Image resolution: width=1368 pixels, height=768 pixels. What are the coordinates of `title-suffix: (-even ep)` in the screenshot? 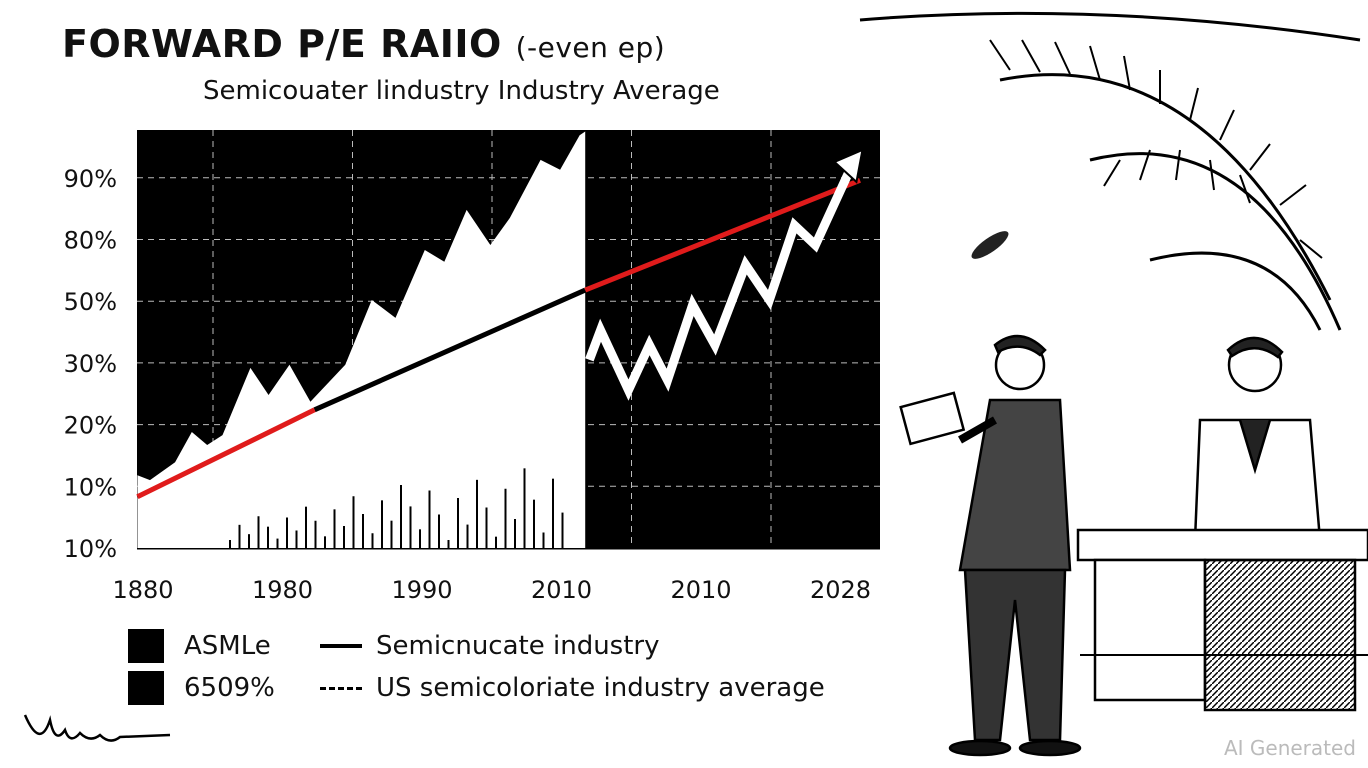 It's located at (590, 47).